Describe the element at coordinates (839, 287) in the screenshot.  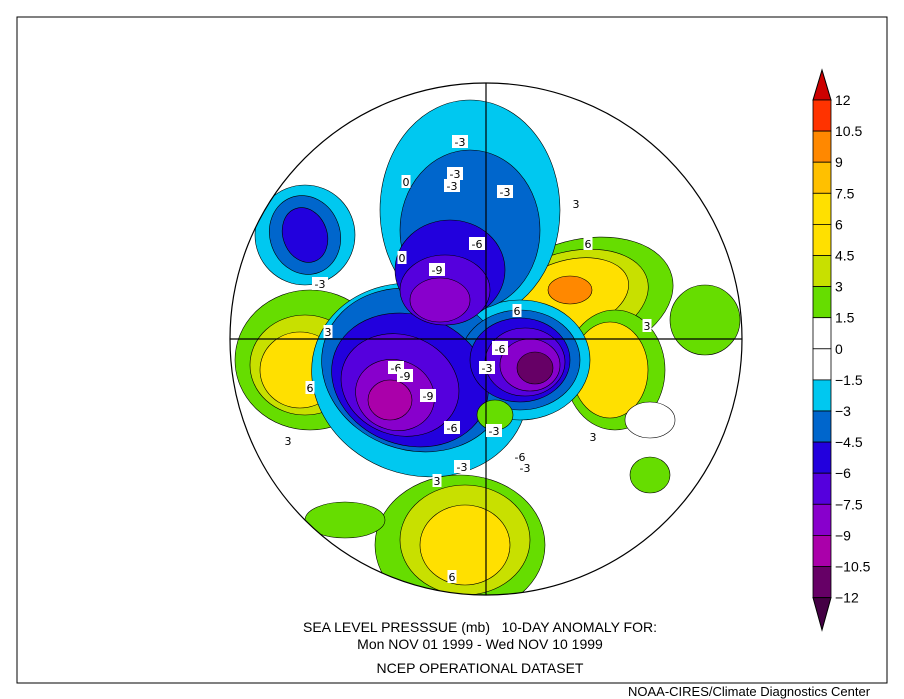
I see `colorbar-tick-label: 3` at that location.